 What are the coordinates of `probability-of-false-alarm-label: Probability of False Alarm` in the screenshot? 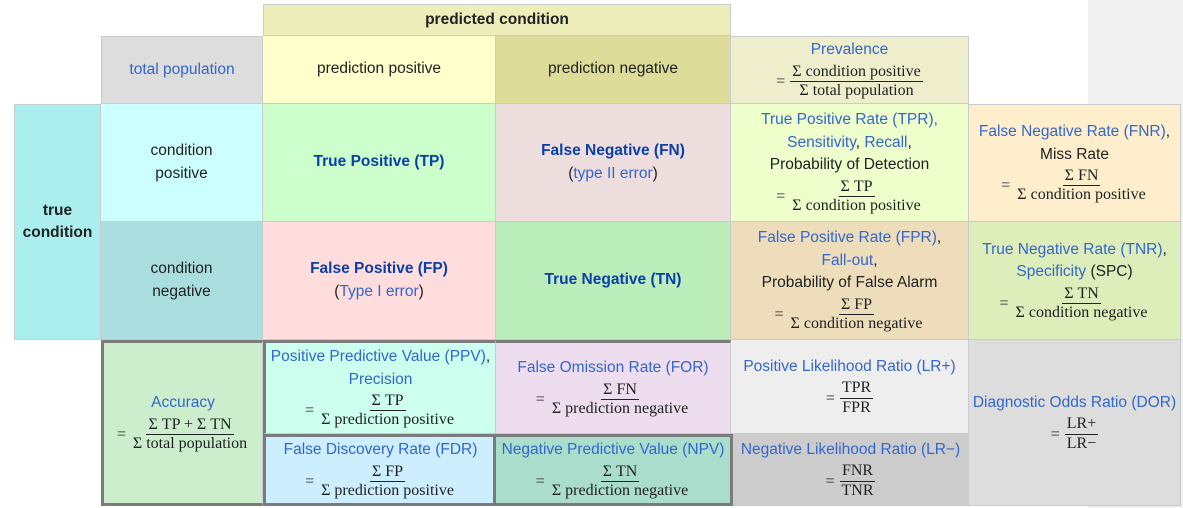 It's located at (849, 283).